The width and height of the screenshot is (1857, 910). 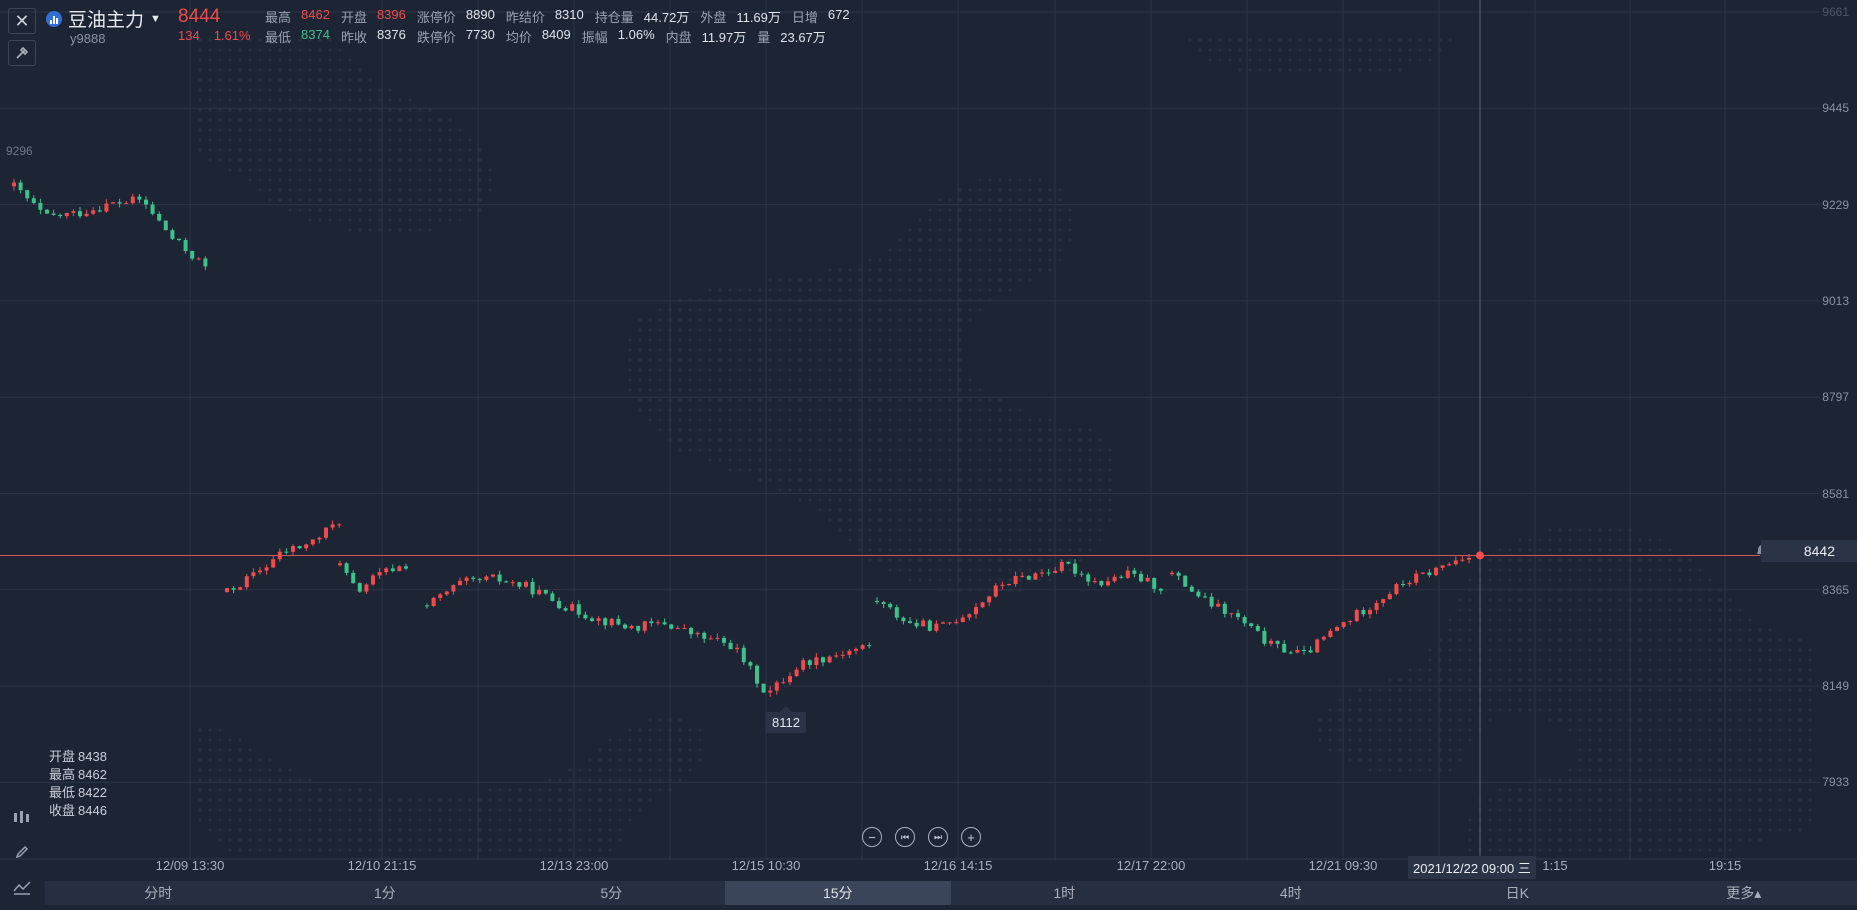 What do you see at coordinates (22, 21) in the screenshot?
I see `close-button: ✕` at bounding box center [22, 21].